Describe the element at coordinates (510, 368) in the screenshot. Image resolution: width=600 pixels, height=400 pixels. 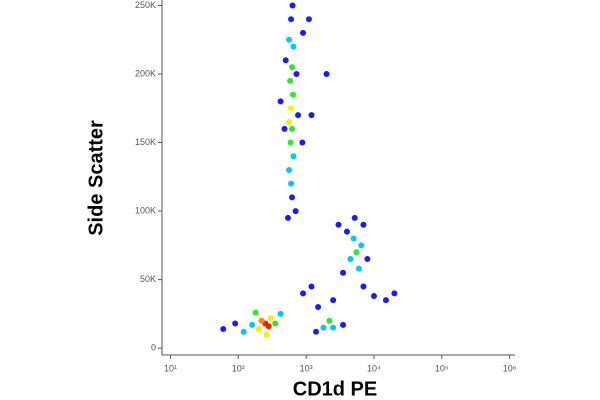
I see `x-tick-label: 10⁶` at that location.